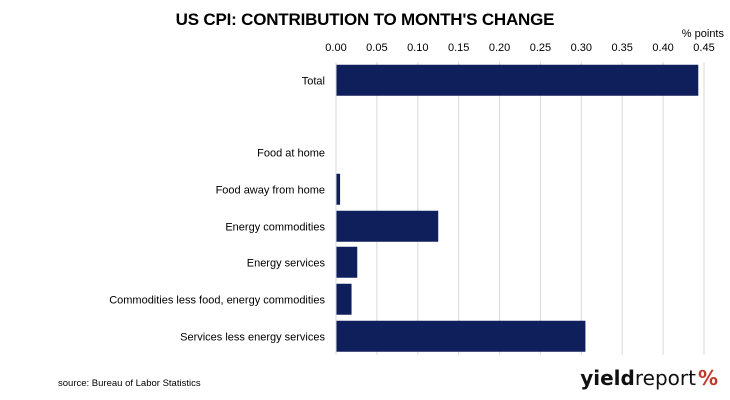 Image resolution: width=730 pixels, height=400 pixels. What do you see at coordinates (622, 48) in the screenshot?
I see `x-tick-label: 0.35` at bounding box center [622, 48].